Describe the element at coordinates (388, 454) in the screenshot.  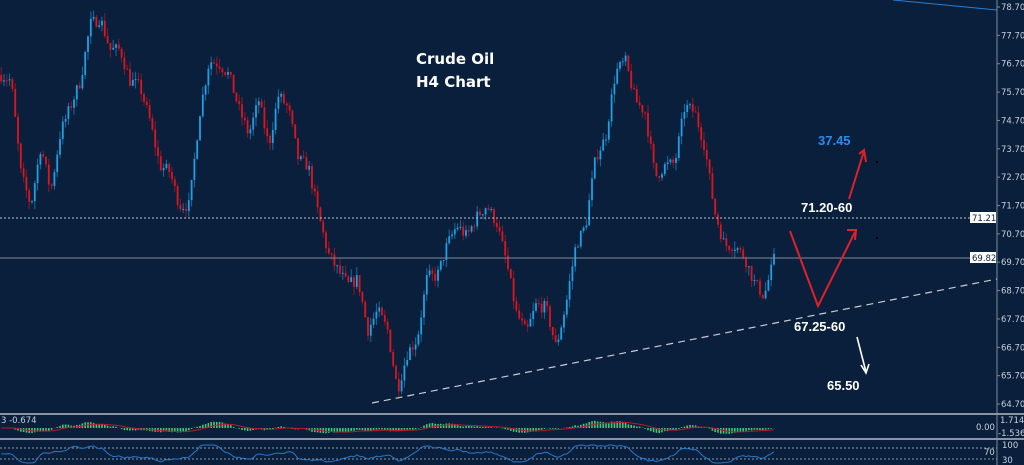
I see `rsi-line` at that location.